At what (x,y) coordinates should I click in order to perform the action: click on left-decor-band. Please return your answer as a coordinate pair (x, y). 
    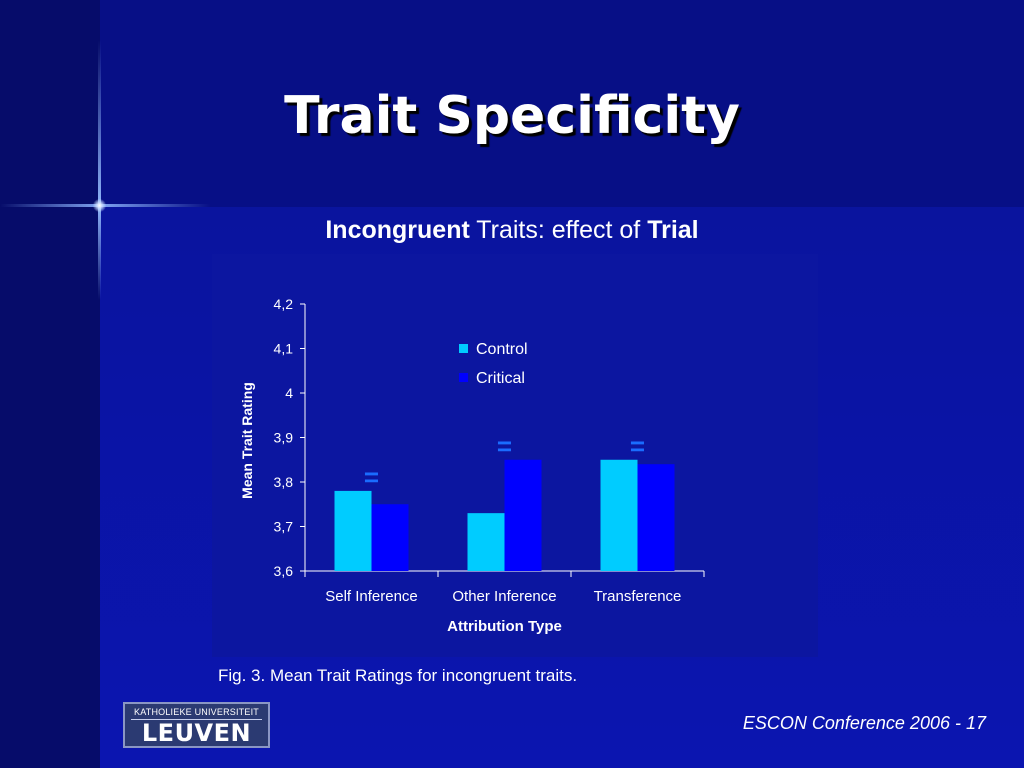
    Looking at the image, I should click on (50, 384).